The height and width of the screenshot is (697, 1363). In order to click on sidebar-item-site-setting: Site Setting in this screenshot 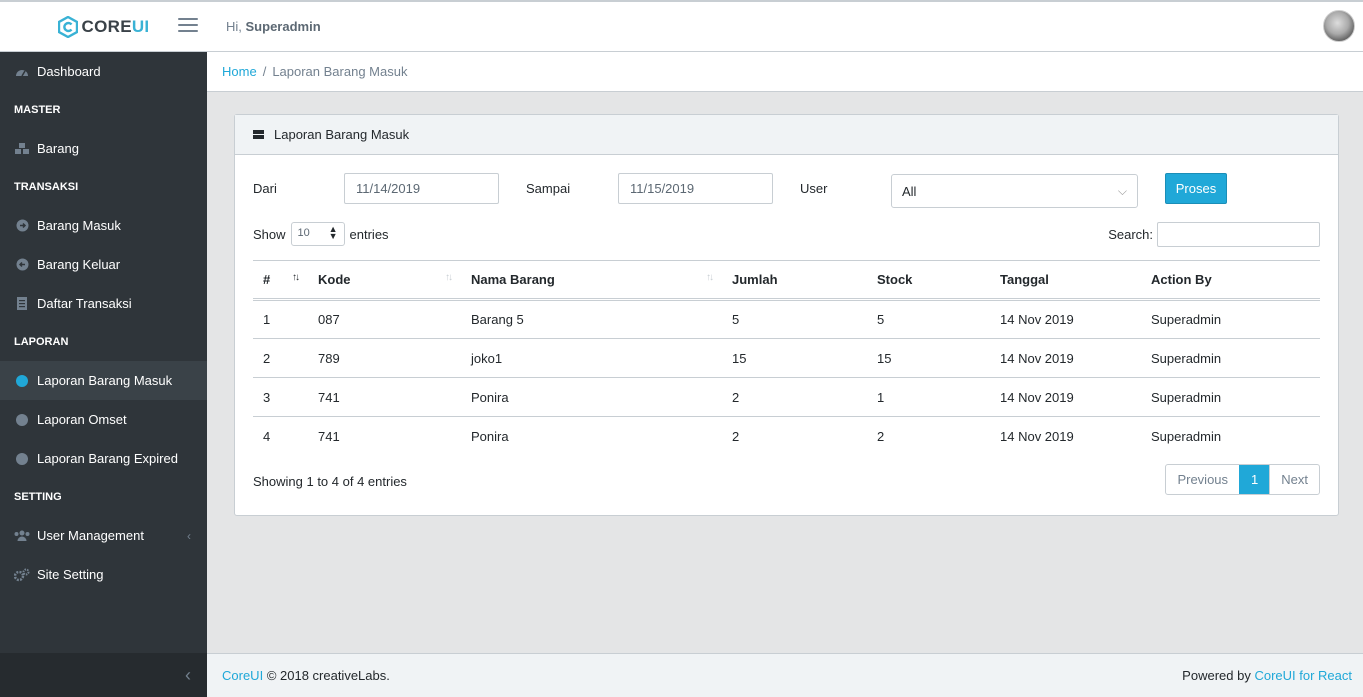, I will do `click(103, 574)`.